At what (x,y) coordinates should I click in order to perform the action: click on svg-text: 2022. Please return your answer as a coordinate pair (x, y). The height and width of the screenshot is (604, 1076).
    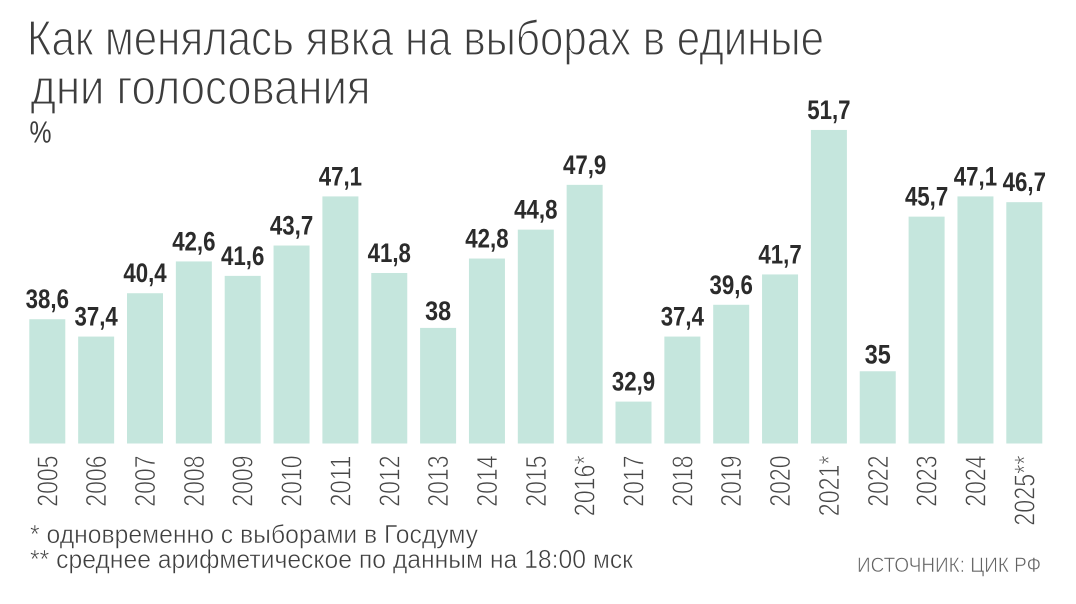
    Looking at the image, I should click on (879, 481).